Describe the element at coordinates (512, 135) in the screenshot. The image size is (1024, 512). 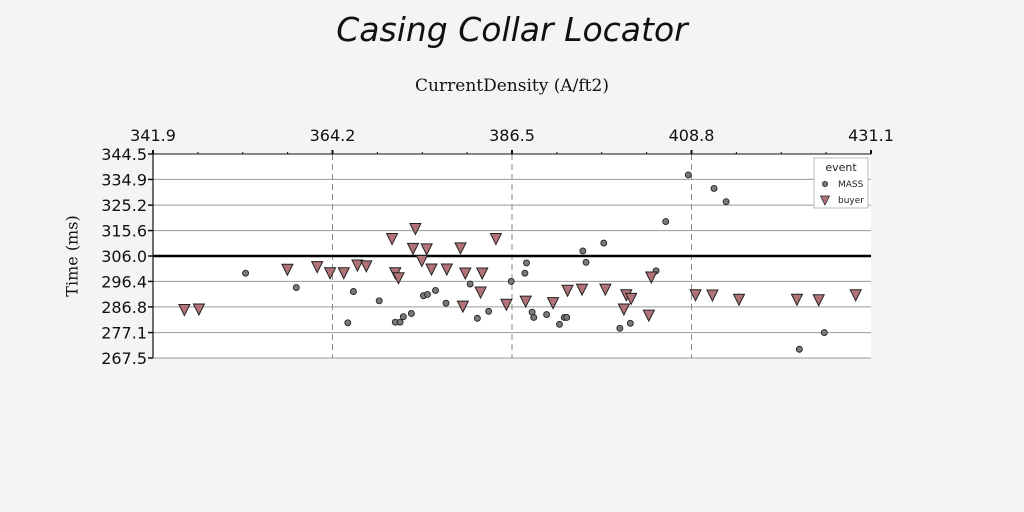
I see `x-tick-label: 386.5` at that location.